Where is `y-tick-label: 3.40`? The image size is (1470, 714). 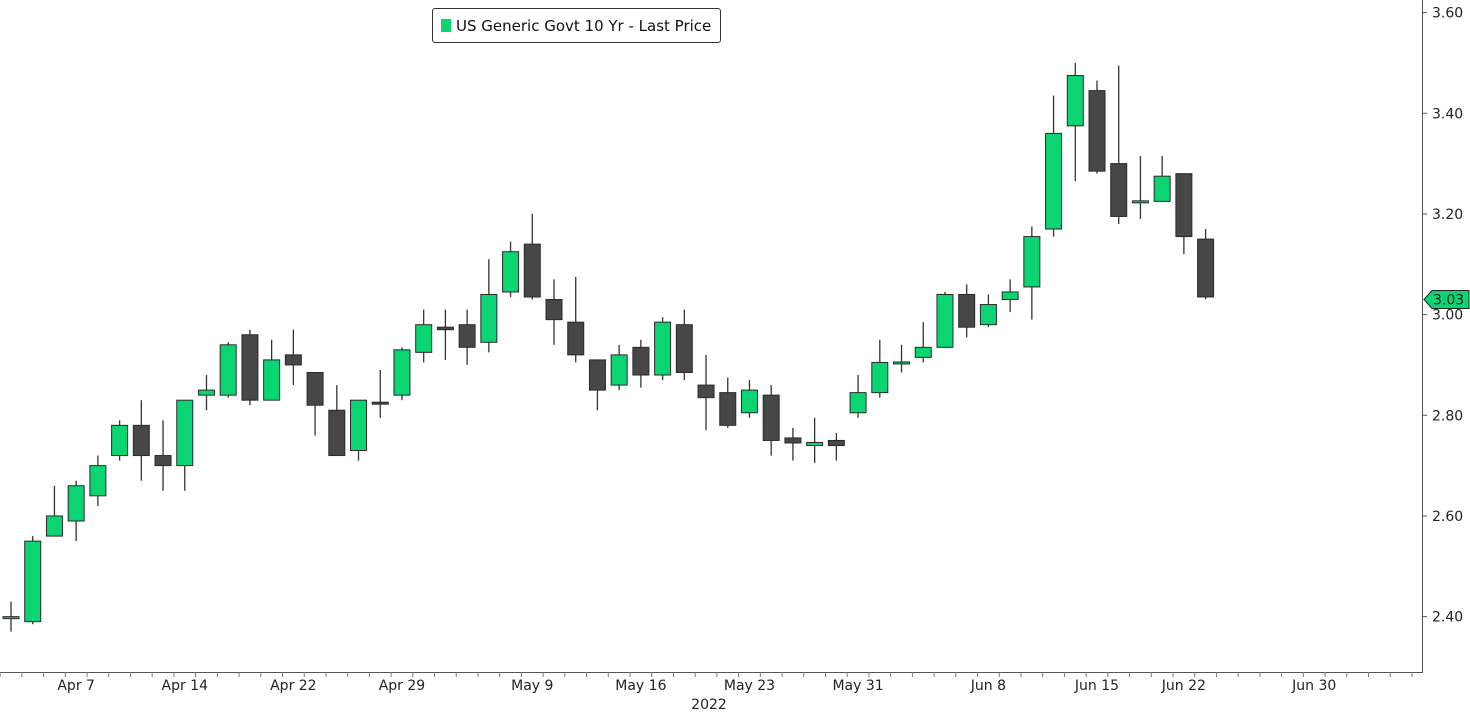 y-tick-label: 3.40 is located at coordinates (1447, 114).